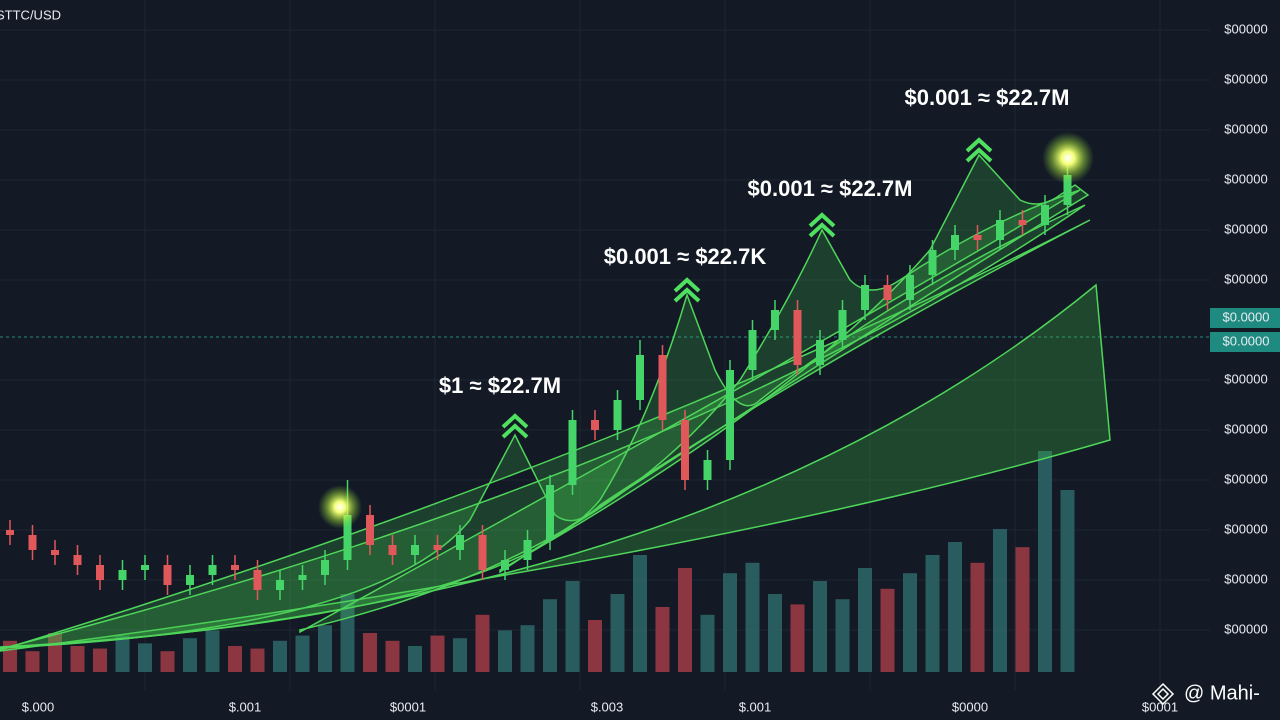 Image resolution: width=1280 pixels, height=720 pixels. I want to click on logo, so click(1163, 694).